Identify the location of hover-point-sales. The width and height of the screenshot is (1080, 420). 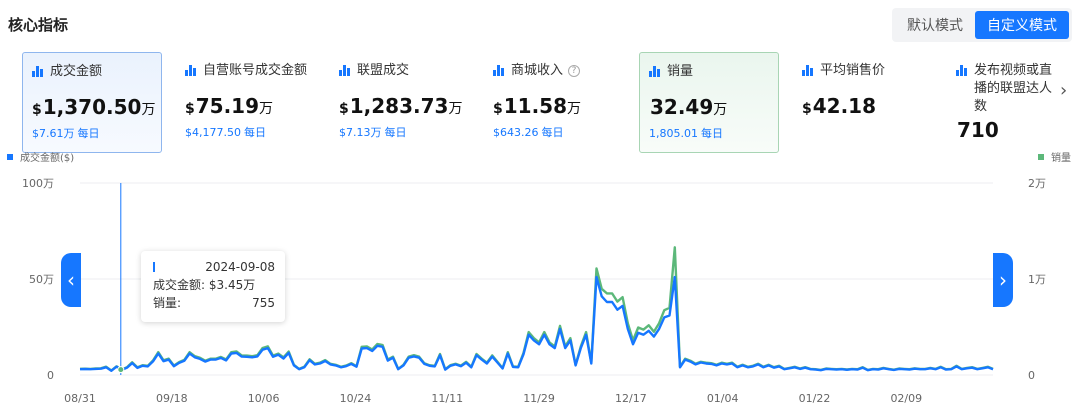
(121, 370).